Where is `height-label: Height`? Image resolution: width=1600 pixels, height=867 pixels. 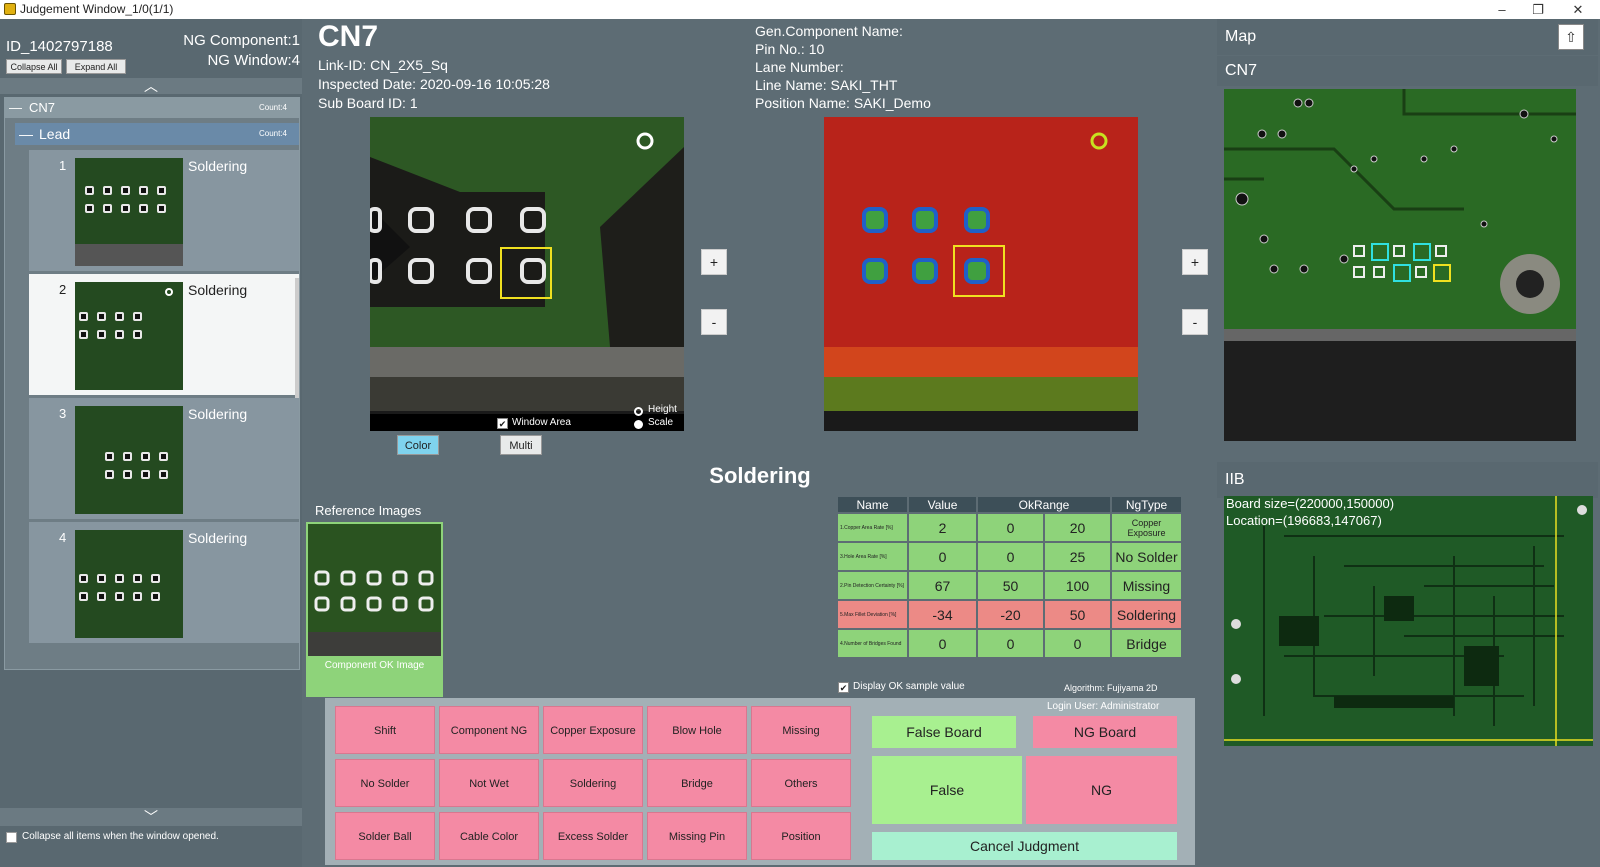
height-label: Height is located at coordinates (662, 409).